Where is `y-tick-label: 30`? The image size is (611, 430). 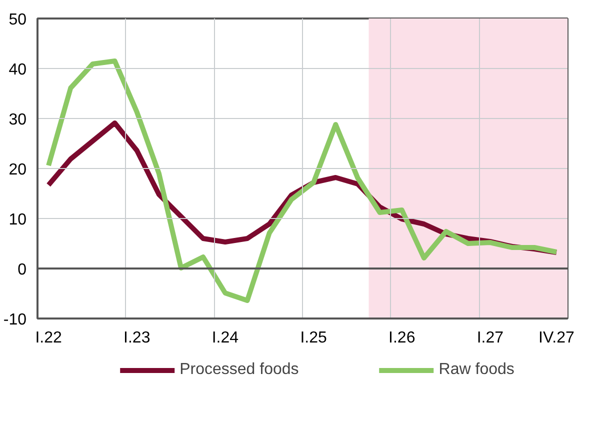 y-tick-label: 30 is located at coordinates (17, 120).